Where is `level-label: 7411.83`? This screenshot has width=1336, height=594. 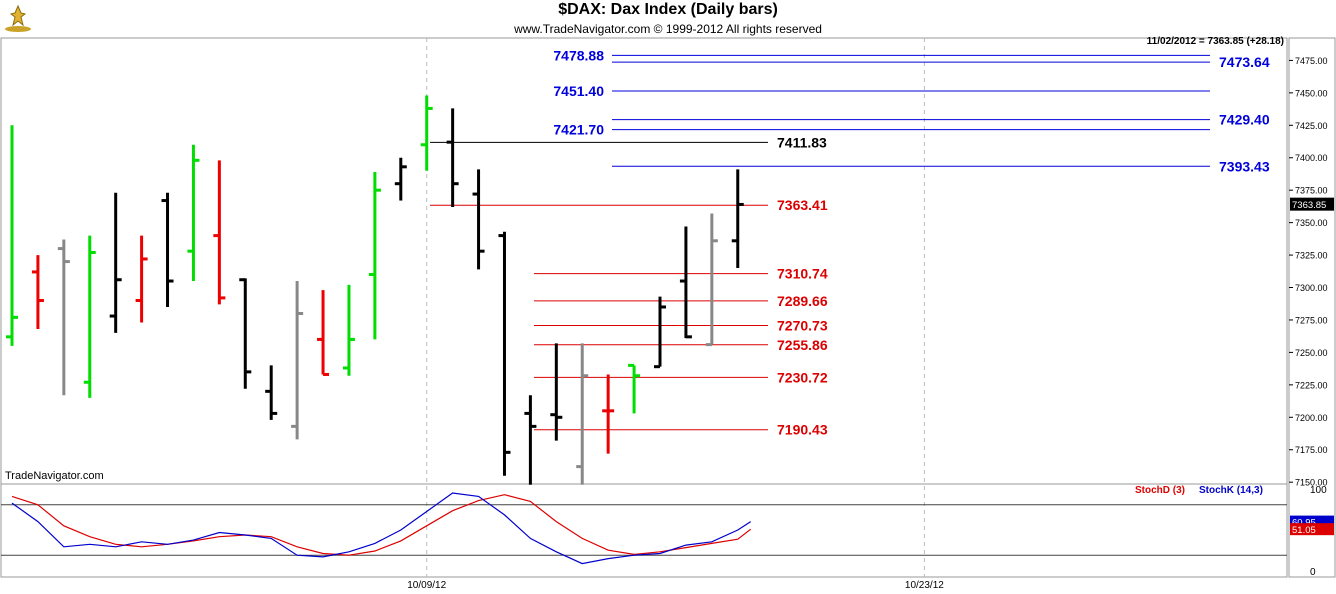 level-label: 7411.83 is located at coordinates (802, 142).